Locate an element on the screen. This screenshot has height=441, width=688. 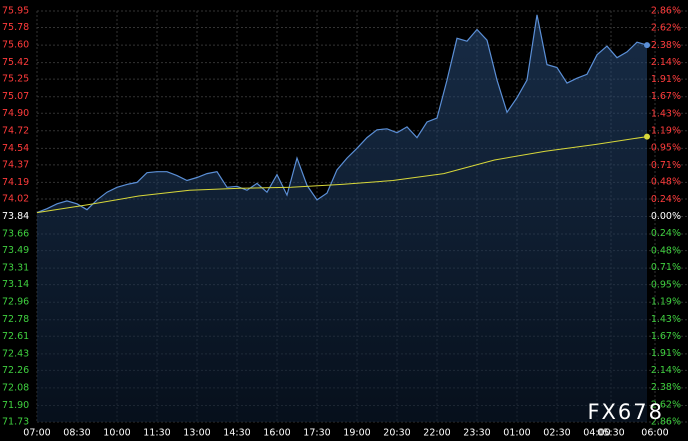
y-tick-label: 75.60 is located at coordinates (15, 45).